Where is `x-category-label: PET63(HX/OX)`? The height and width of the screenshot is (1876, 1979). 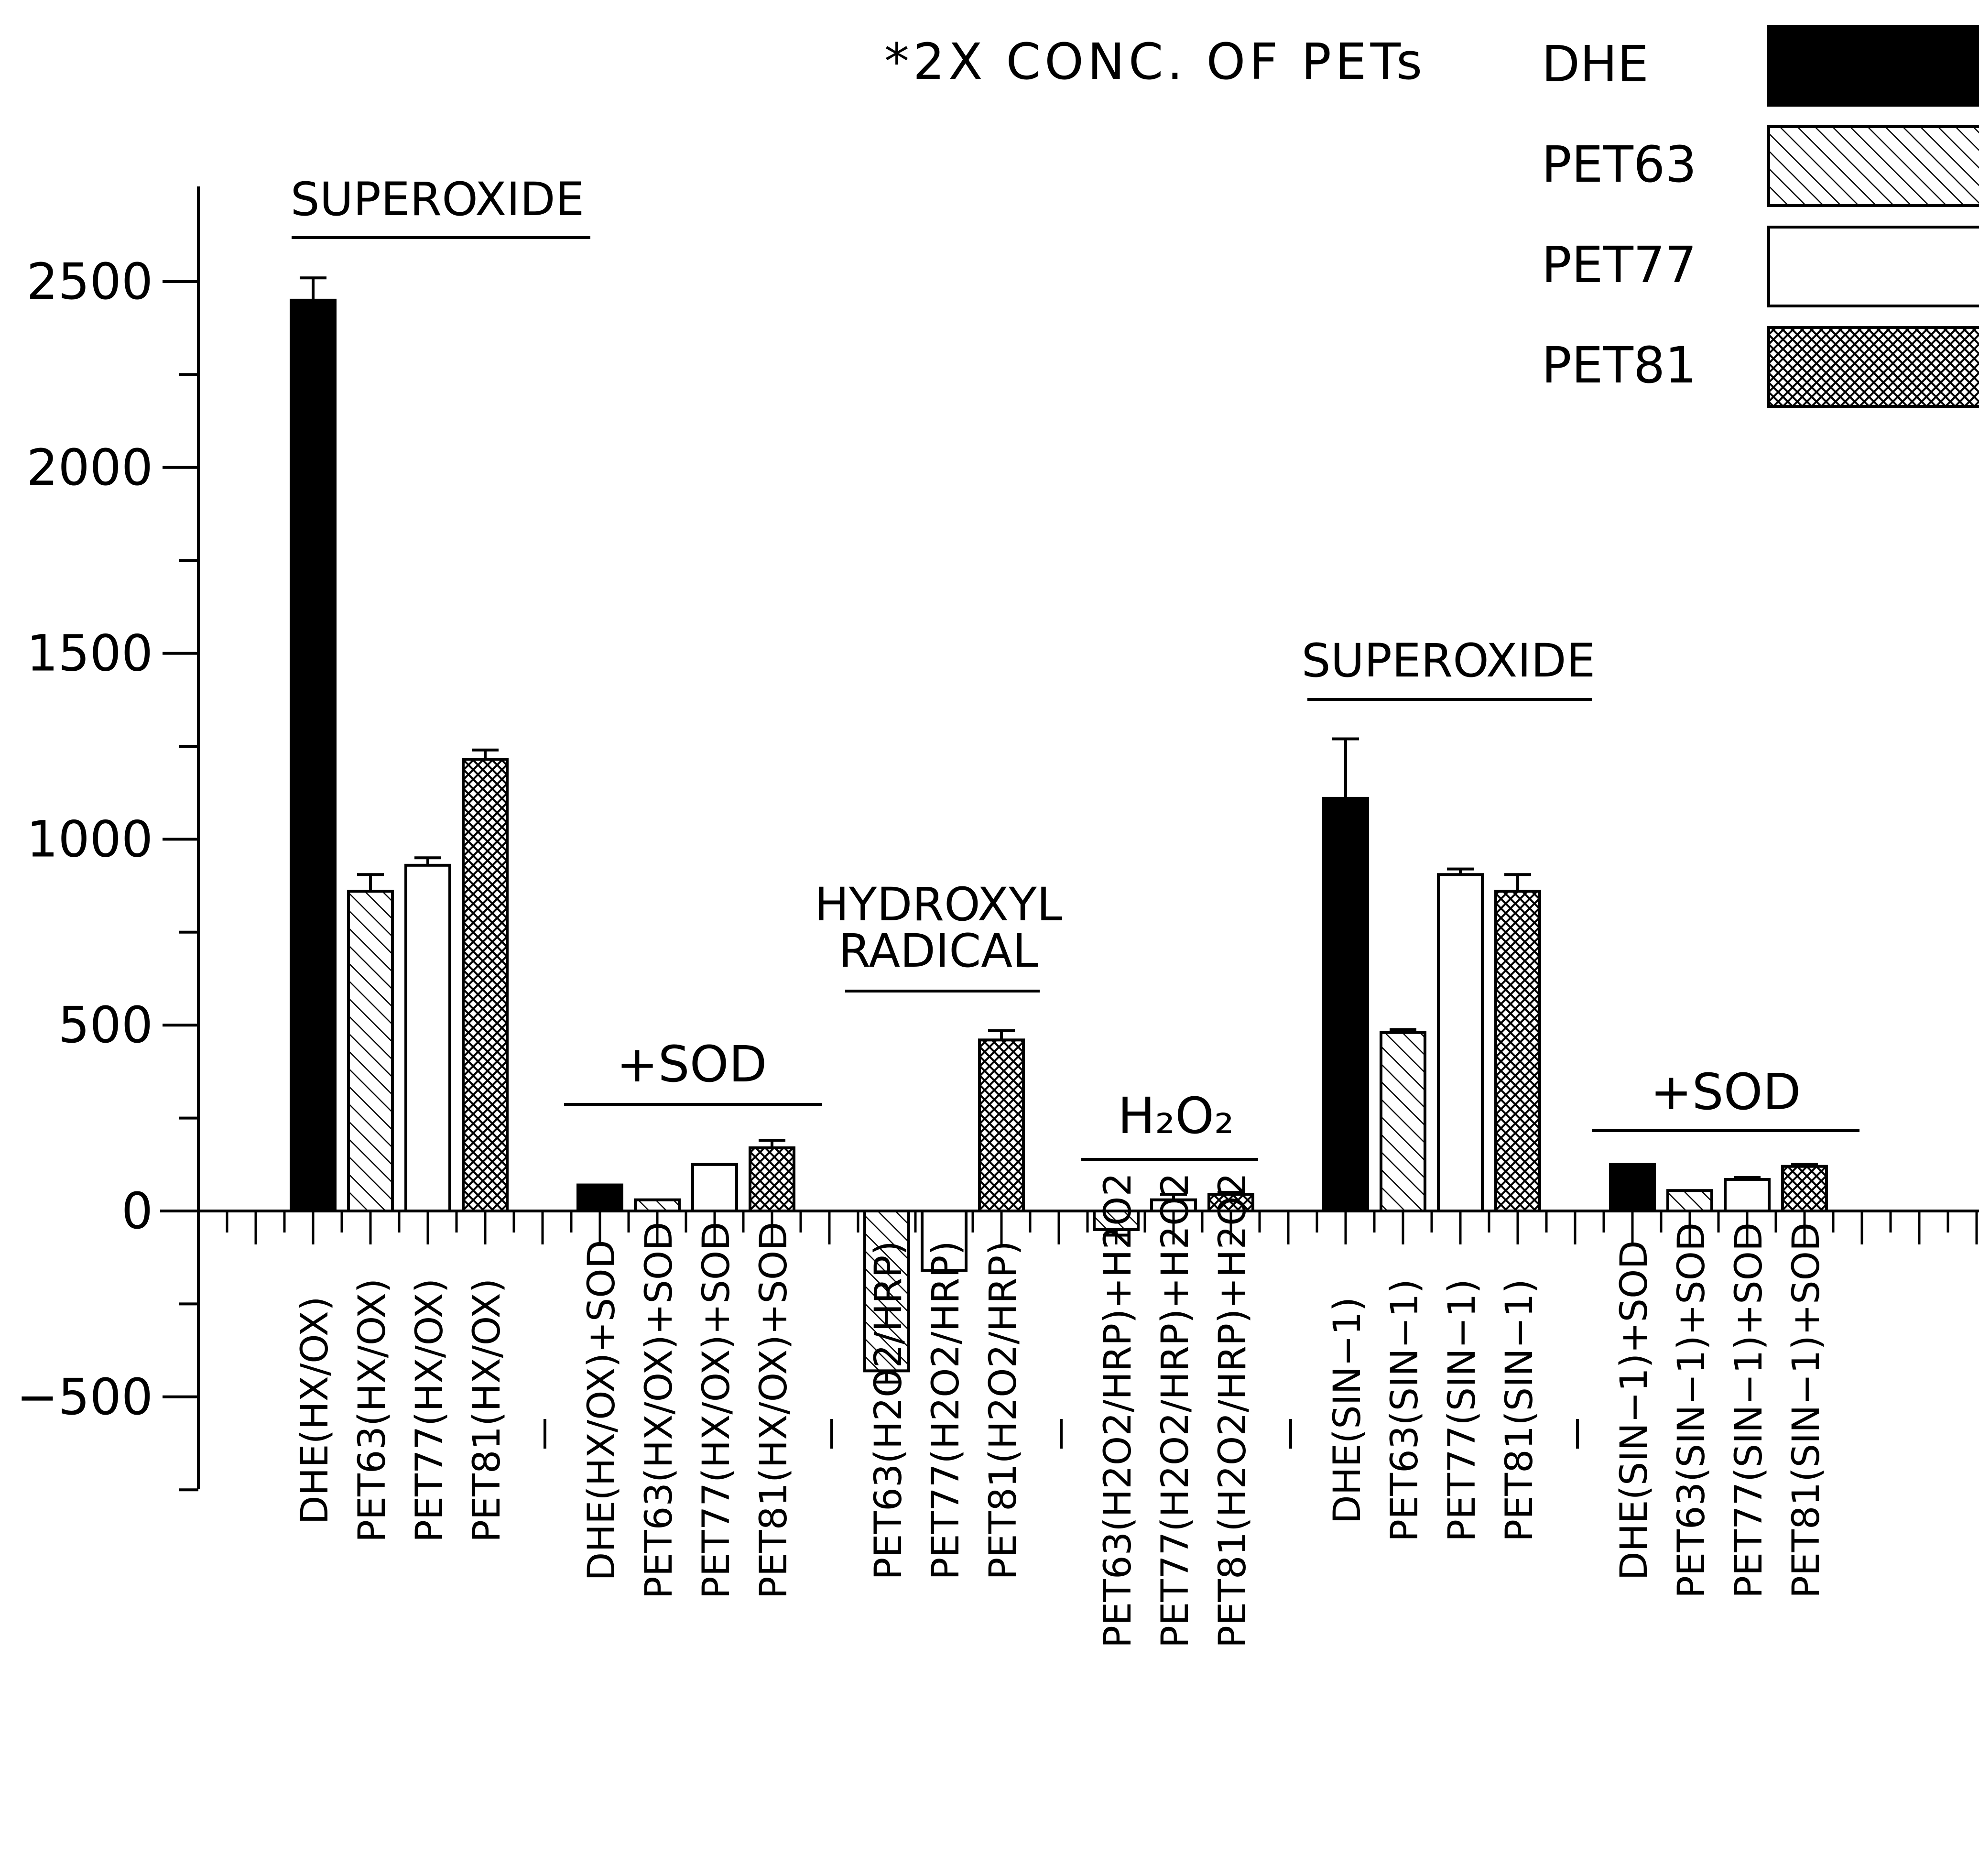
x-category-label: PET63(HX/OX) is located at coordinates (372, 1410).